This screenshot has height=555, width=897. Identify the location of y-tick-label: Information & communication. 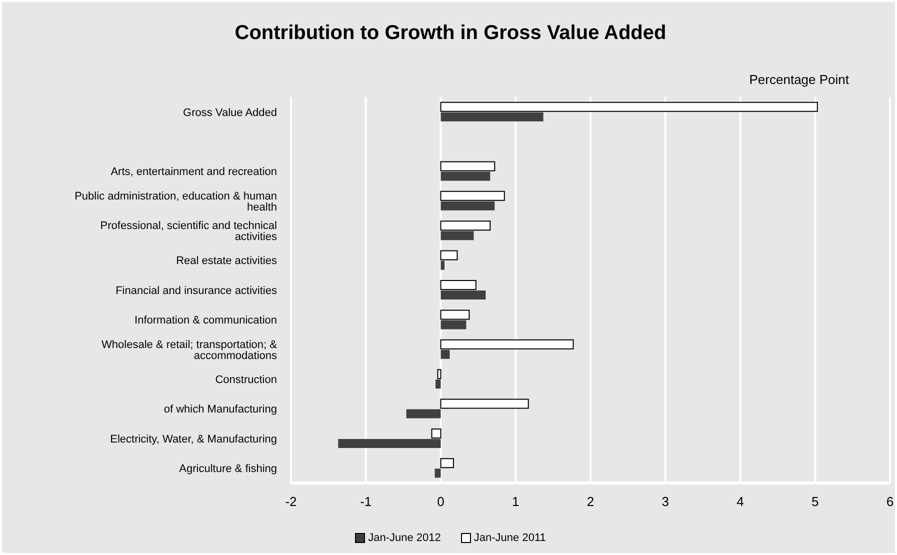
(205, 320).